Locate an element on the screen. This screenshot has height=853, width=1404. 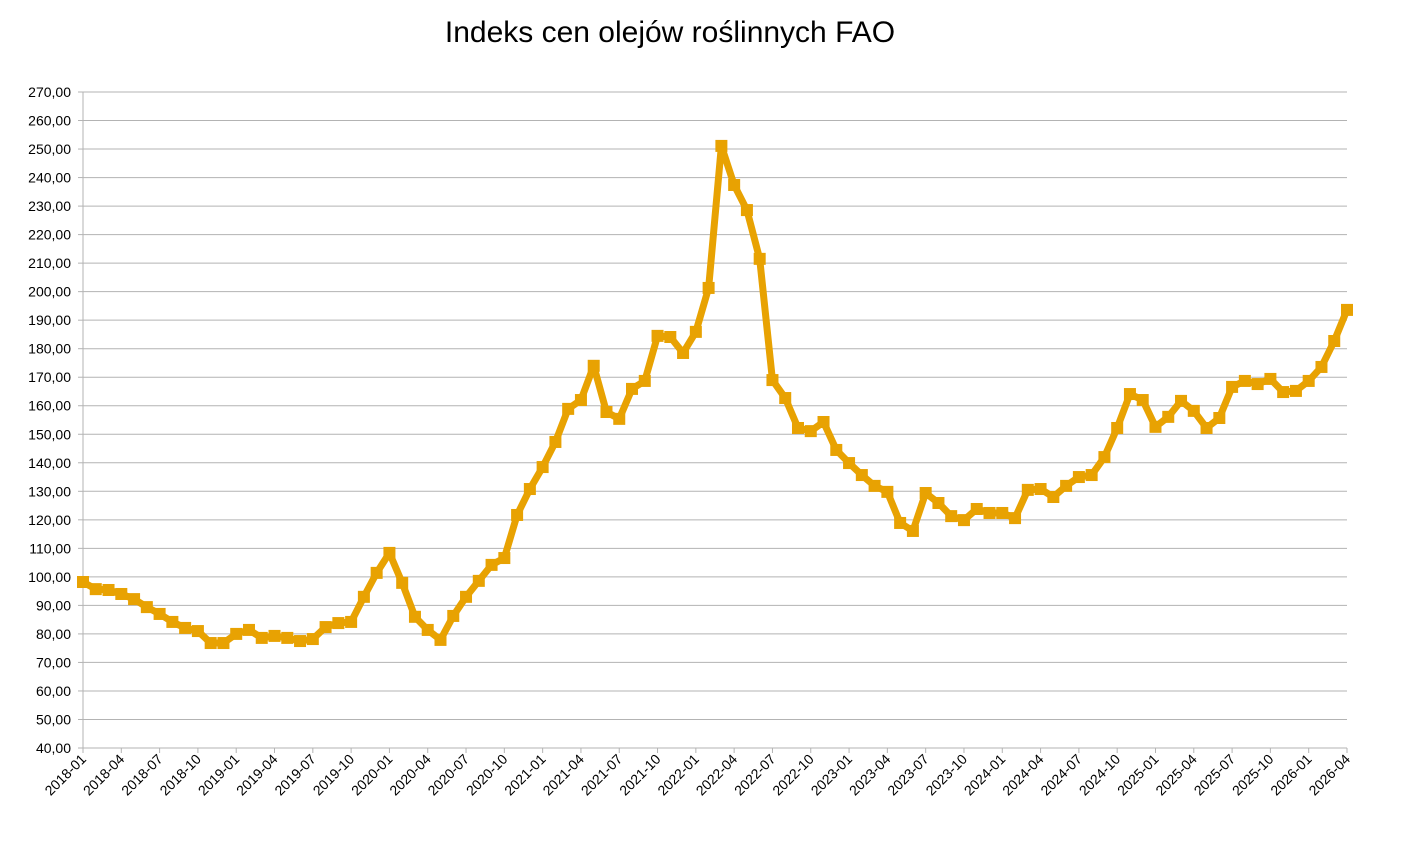
x-tick-label: 2025-01 is located at coordinates (1138, 775).